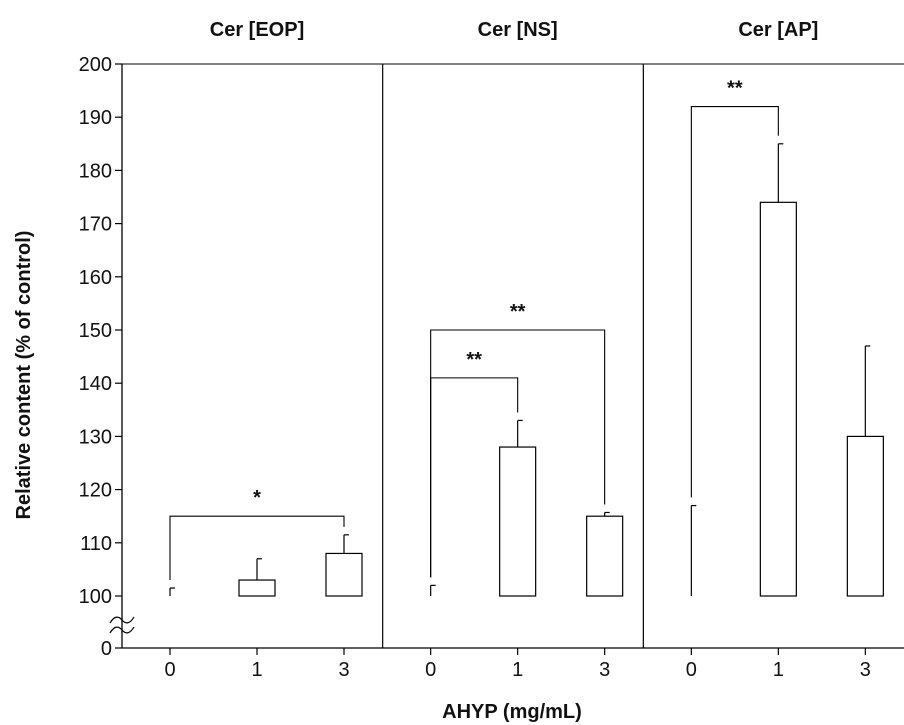 Image resolution: width=904 pixels, height=725 pixels. Describe the element at coordinates (778, 30) in the screenshot. I see `panel-title: Cer [AP]` at that location.